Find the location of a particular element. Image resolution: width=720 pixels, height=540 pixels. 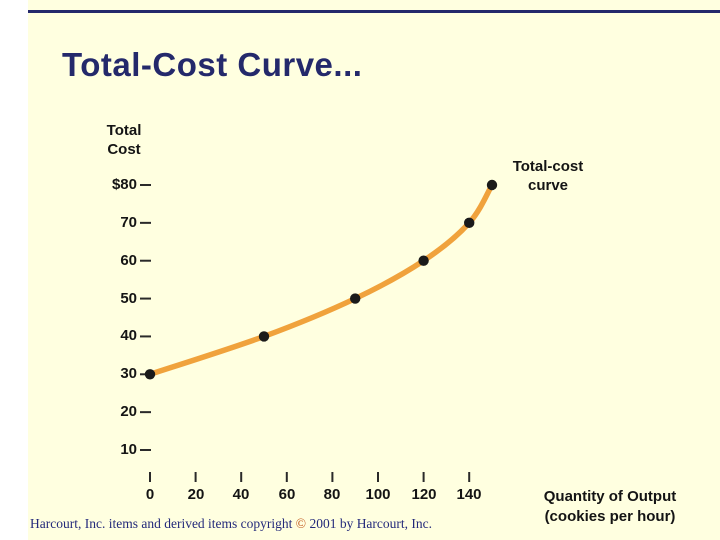

curve-annotation-line1: Total-cost is located at coordinates (548, 166).